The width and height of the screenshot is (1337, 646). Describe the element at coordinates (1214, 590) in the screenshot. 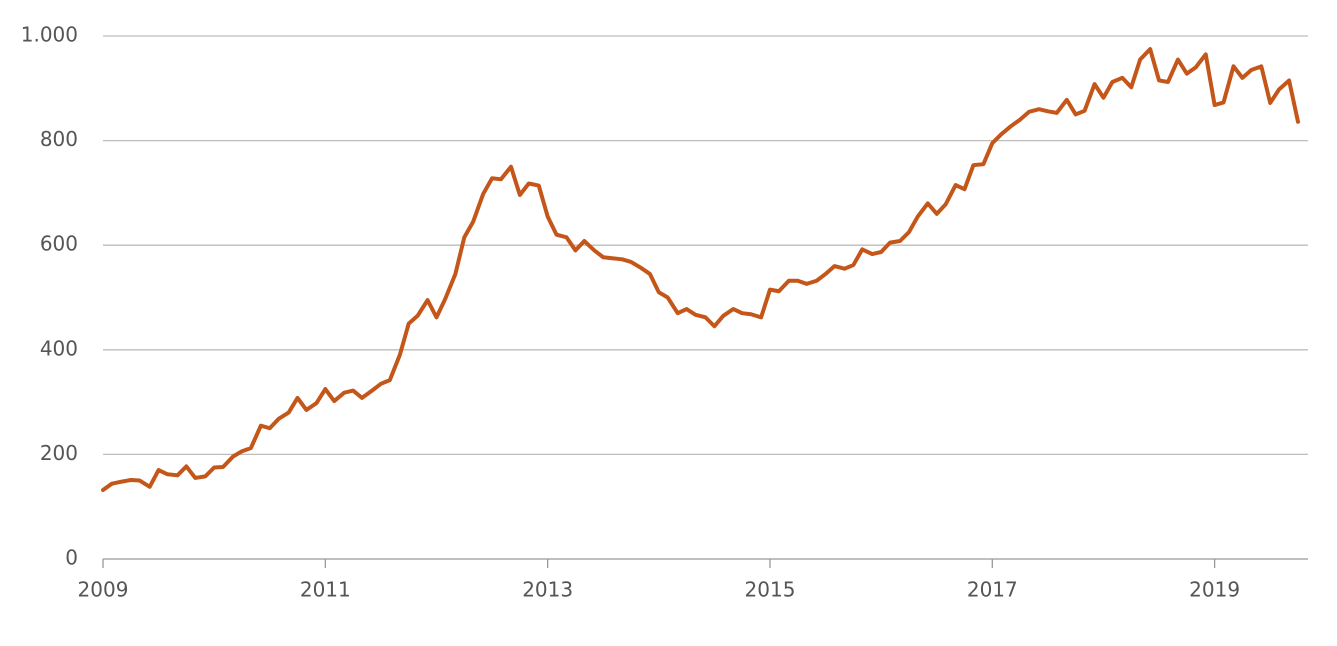

I see `x-tick-label: 2019` at that location.